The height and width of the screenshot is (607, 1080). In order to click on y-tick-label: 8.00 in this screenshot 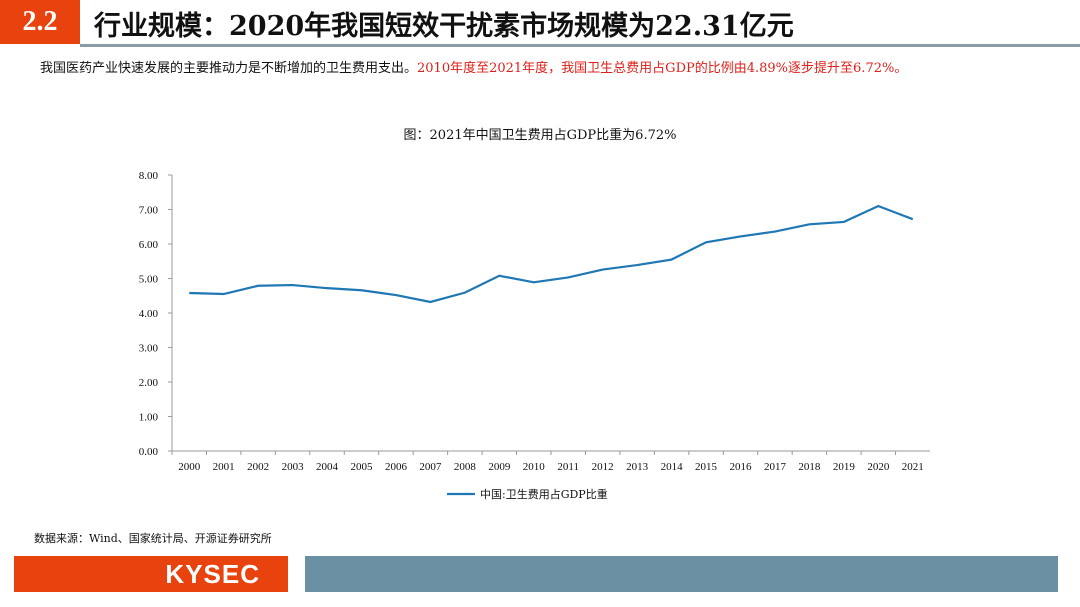, I will do `click(149, 176)`.